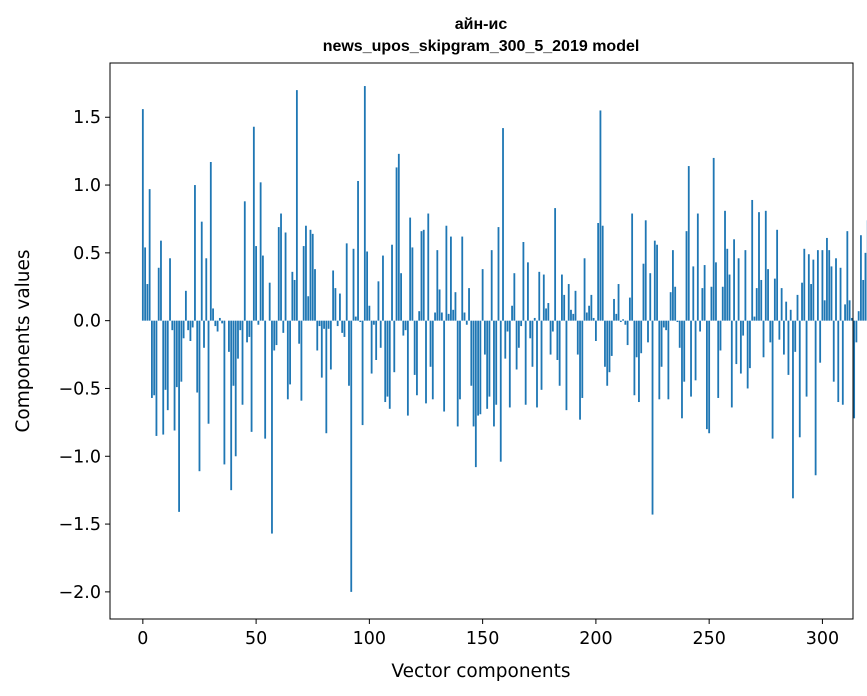 The image size is (867, 696). Describe the element at coordinates (84, 355) in the screenshot. I see `y-axis-ticks: −2.0 −1.5 −1.0 −0.5 0.0 0.5 1.0 1.5` at that location.